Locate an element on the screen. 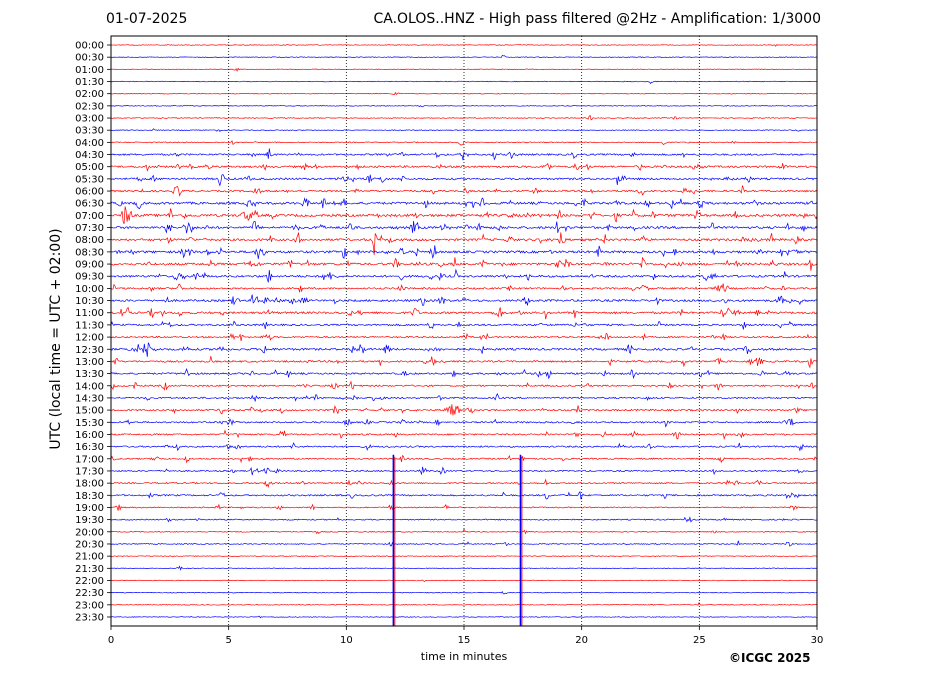 This screenshot has height=696, width=927. y-tick-label: 17:30 is located at coordinates (89, 471).